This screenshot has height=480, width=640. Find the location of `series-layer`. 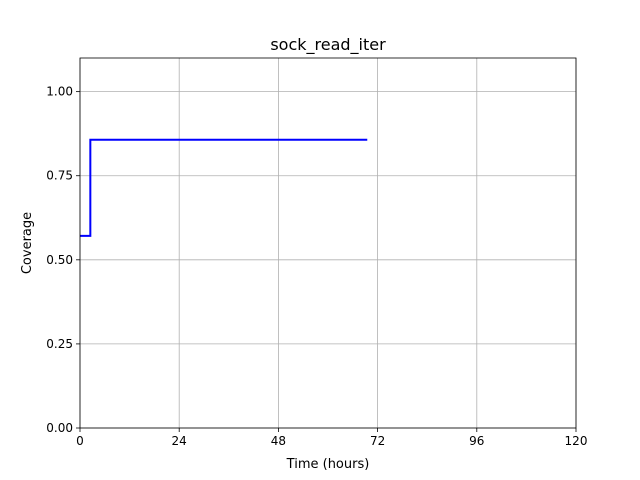

series-layer is located at coordinates (224, 187).